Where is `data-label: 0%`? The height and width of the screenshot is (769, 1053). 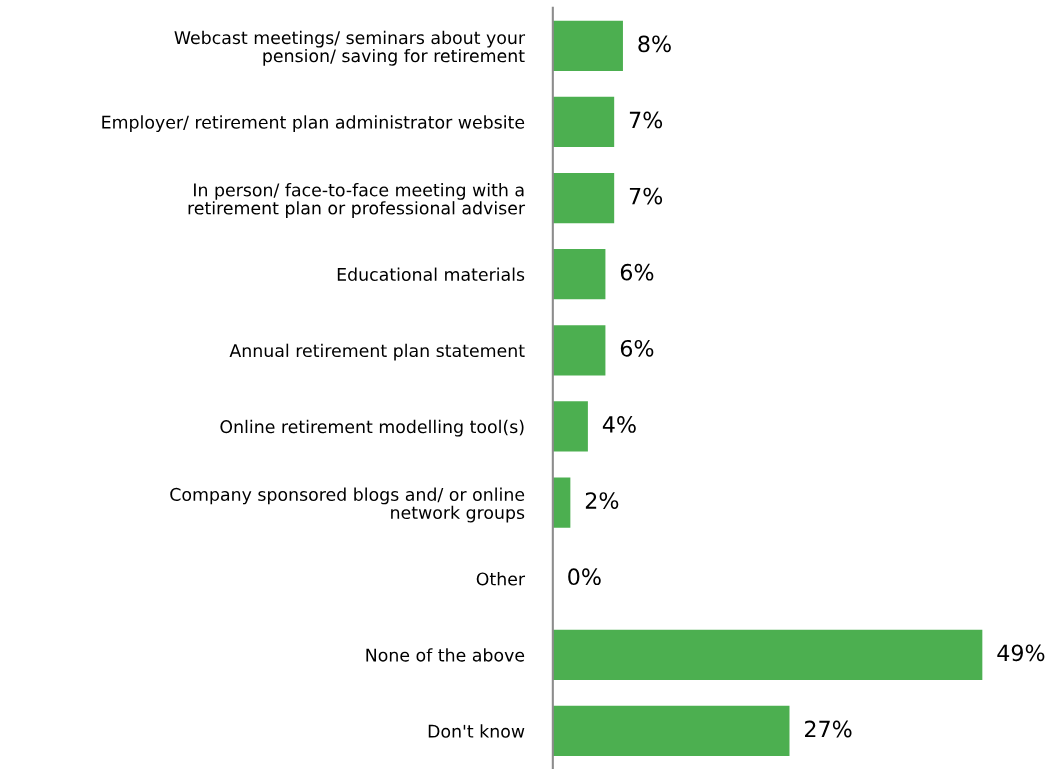 data-label: 0% is located at coordinates (584, 577).